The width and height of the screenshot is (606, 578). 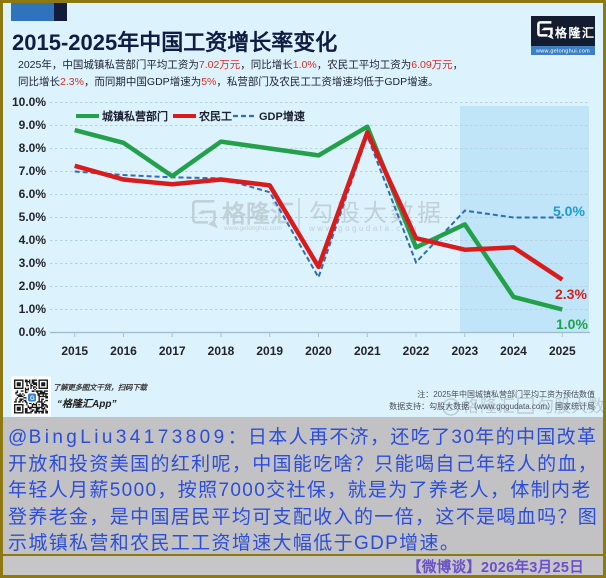 I want to click on svg-text: 2021, so click(x=367, y=351).